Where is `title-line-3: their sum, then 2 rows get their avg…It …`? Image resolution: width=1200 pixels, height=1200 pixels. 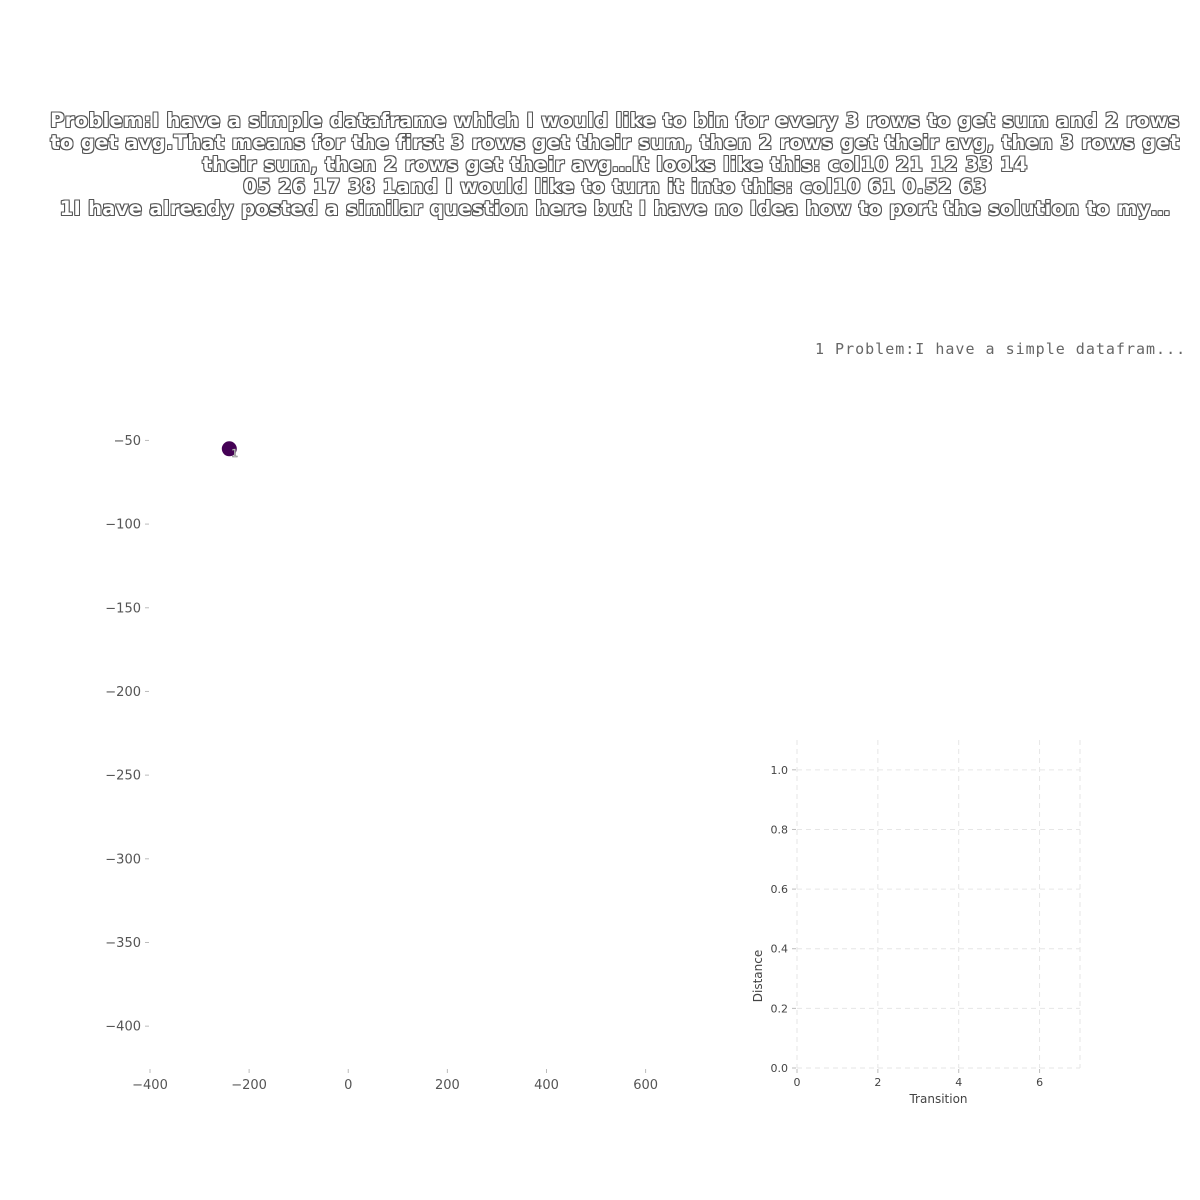 title-line-3: their sum, then 2 rows get their avg…It … is located at coordinates (615, 164).